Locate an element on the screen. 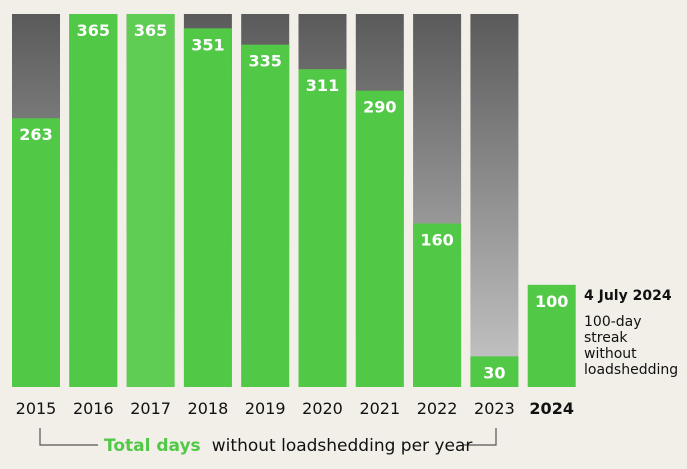 This screenshot has width=687, height=469. caption-rest: without loadshedding per year is located at coordinates (342, 446).